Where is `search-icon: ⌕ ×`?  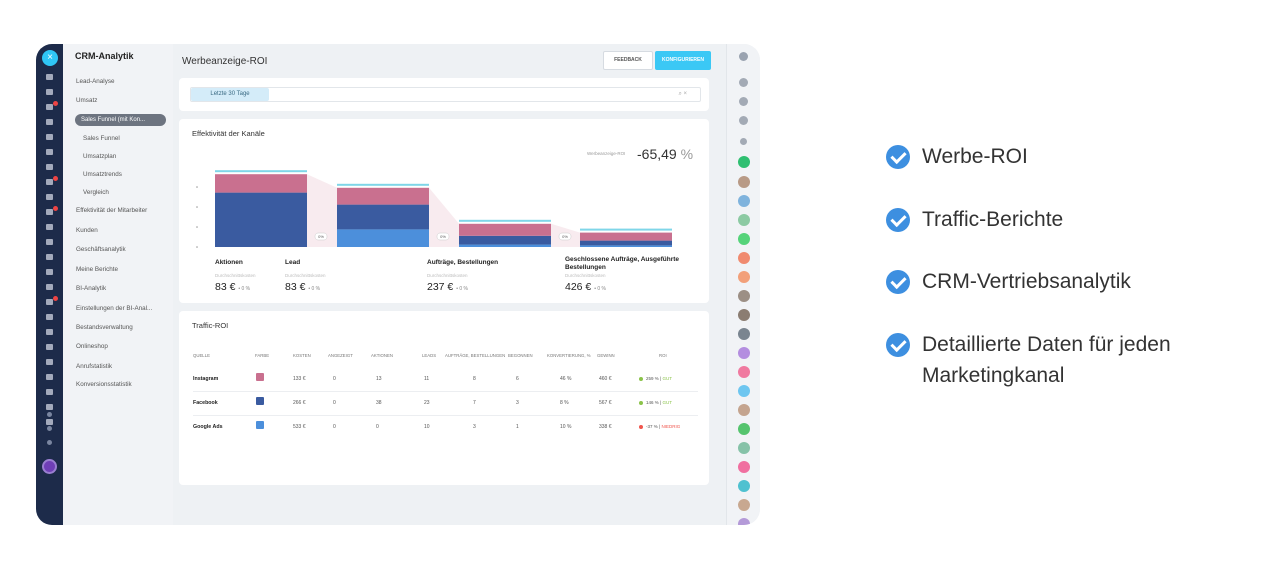 search-icon: ⌕ × is located at coordinates (682, 94).